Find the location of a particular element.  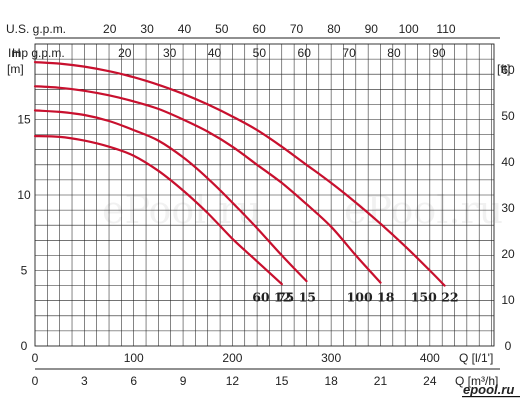

x-primary-tick-label: 200 is located at coordinates (232, 358).